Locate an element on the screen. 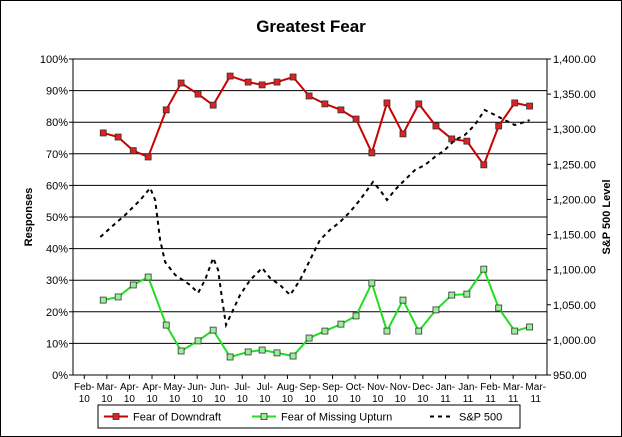  y2-tick-label: 1,300.00 is located at coordinates (574, 130).